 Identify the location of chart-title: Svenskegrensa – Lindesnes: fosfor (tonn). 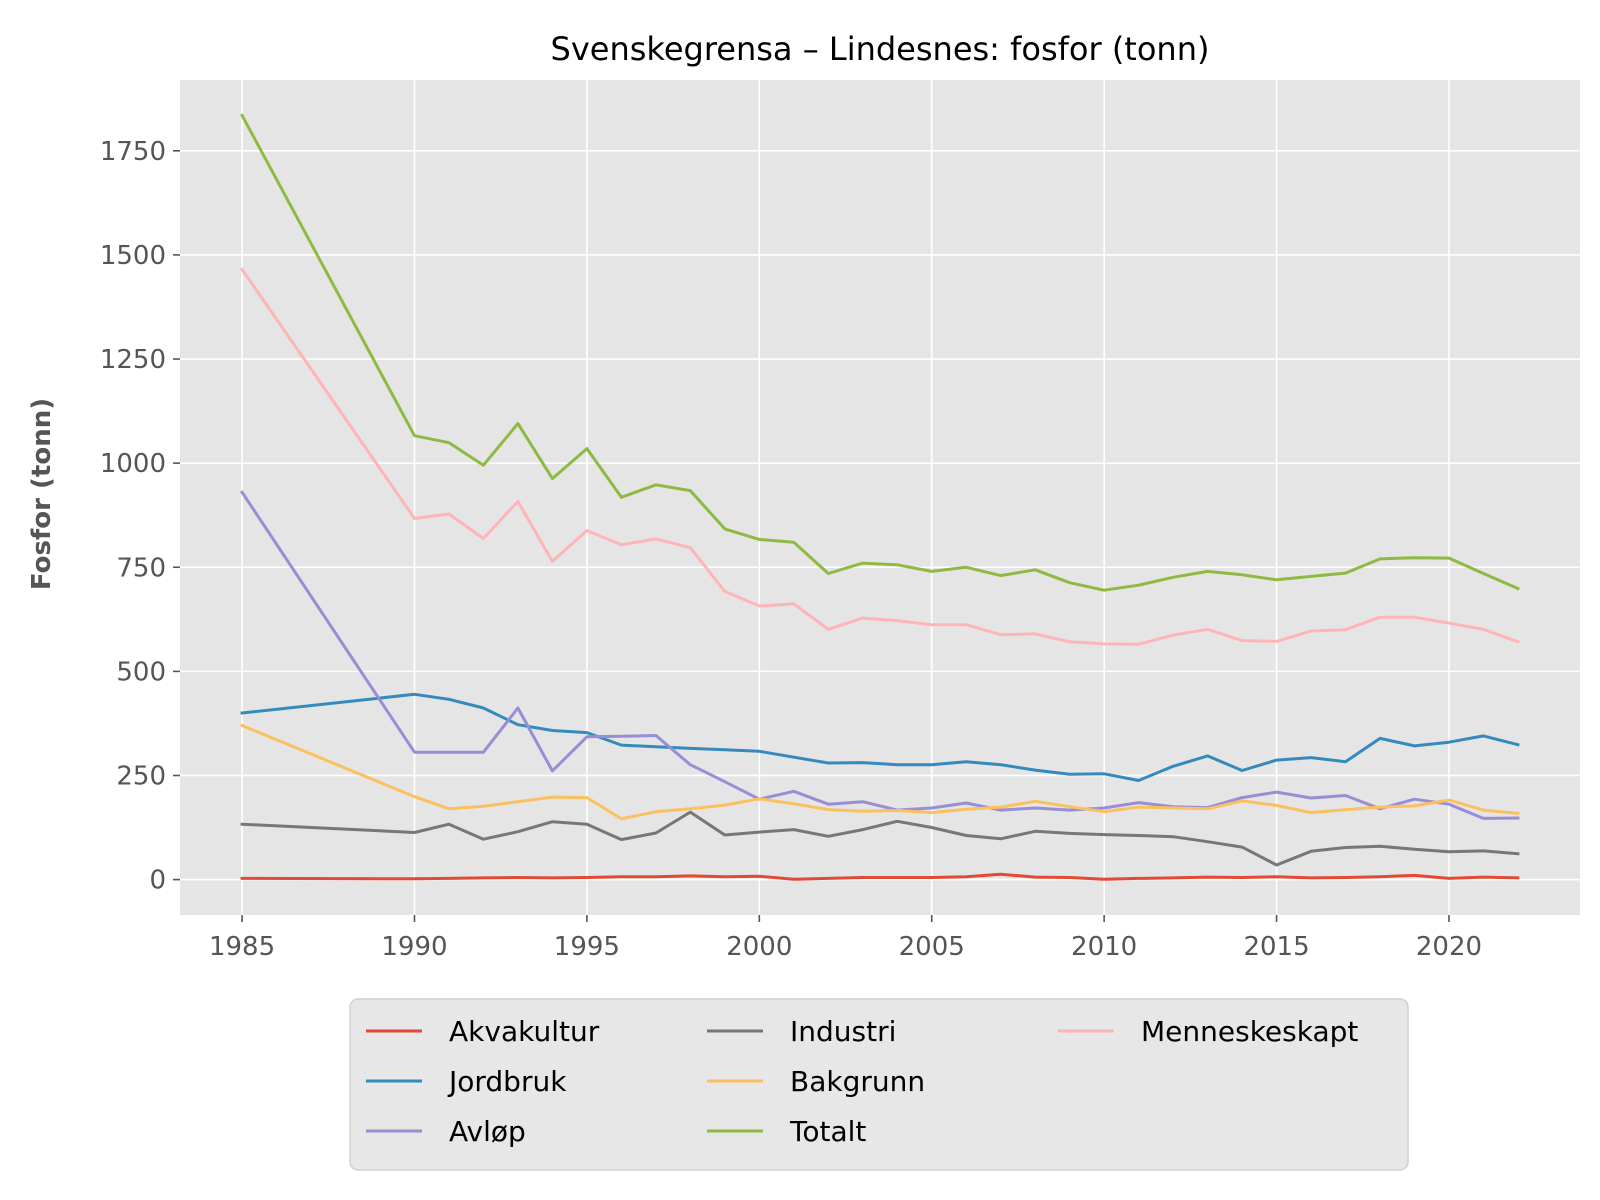
(880, 49).